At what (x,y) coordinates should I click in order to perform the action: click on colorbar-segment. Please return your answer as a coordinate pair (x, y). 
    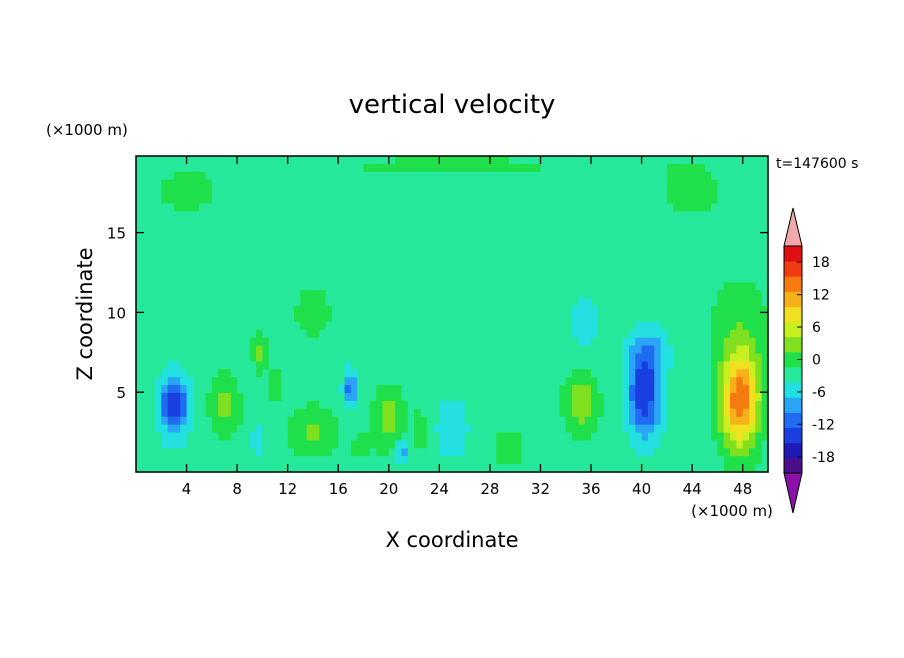
    Looking at the image, I should click on (793, 405).